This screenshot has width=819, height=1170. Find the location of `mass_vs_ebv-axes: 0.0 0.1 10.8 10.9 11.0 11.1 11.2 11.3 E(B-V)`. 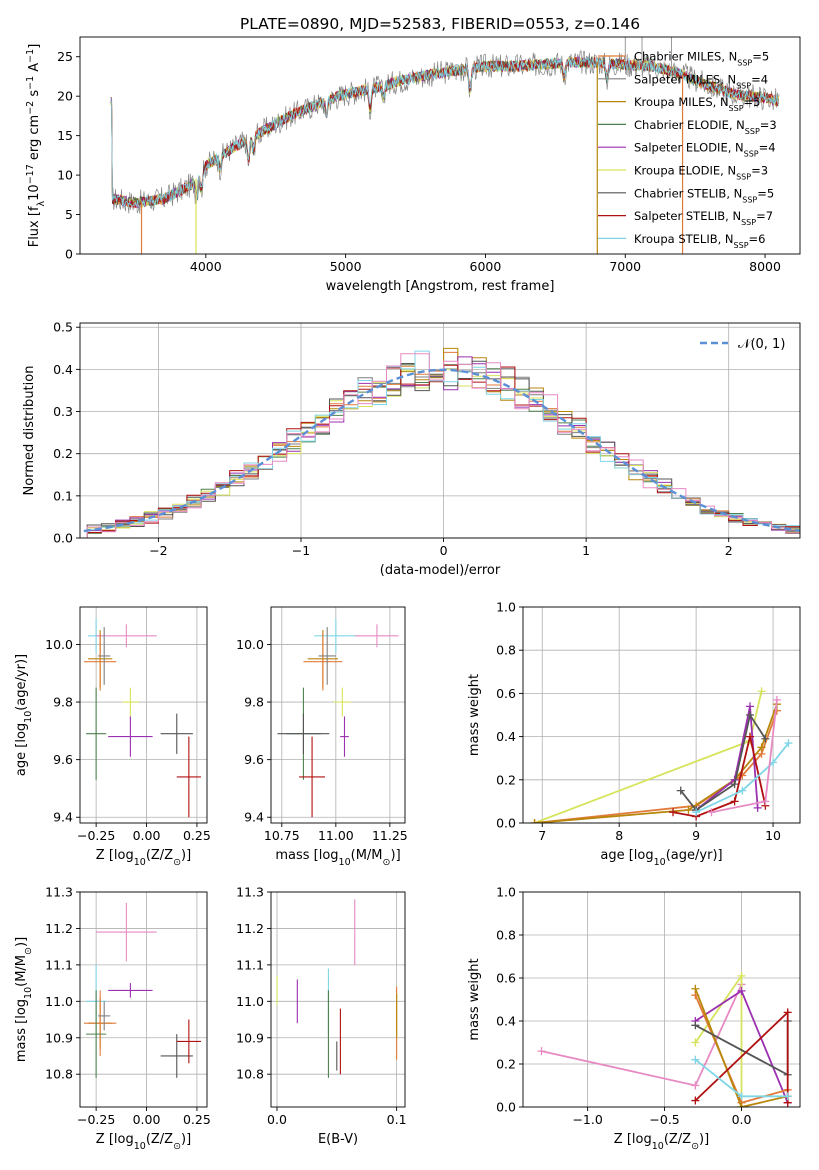

mass_vs_ebv-axes: 0.0 0.1 10.8 10.9 11.0 11.1 11.2 11.3 E(B-V) is located at coordinates (321, 1016).